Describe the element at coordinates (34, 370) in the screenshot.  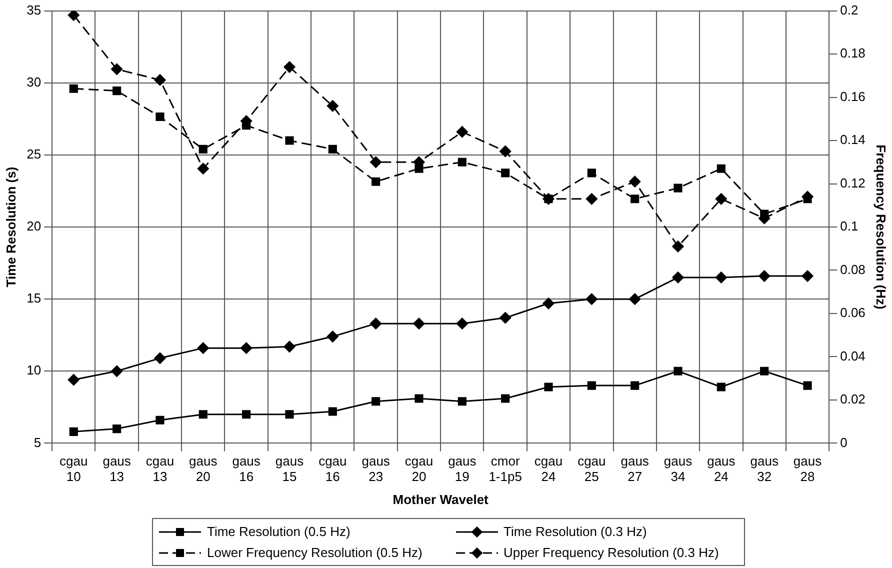
I see `y-tick-label: 10` at that location.